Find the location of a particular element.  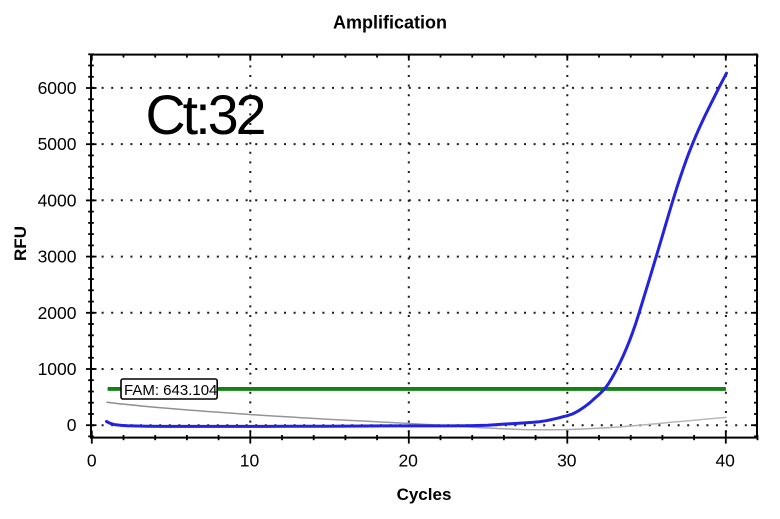

svg-text: 1000 is located at coordinates (57, 369).